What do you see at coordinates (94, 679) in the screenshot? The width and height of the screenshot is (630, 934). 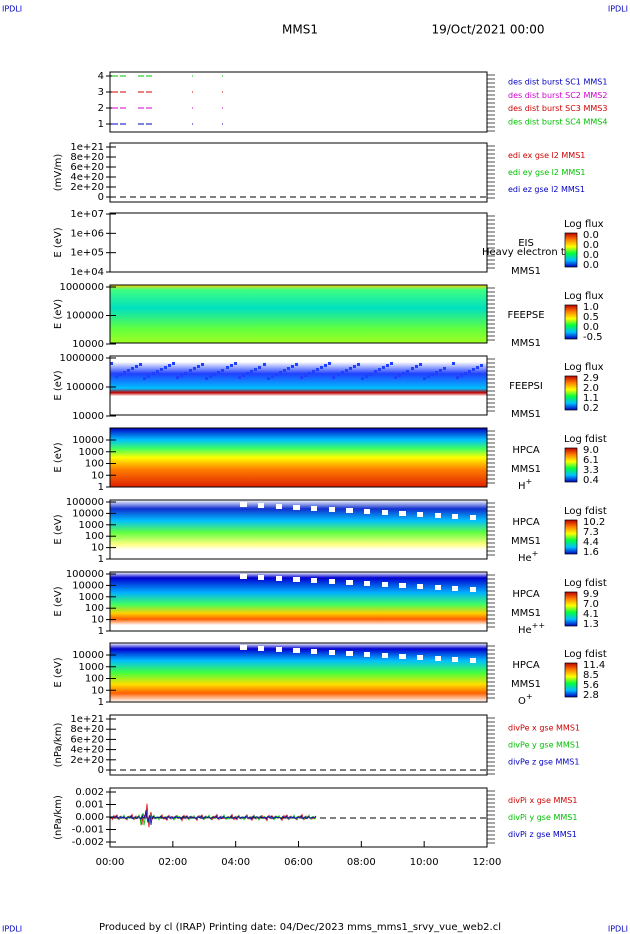 I see `y-tick-label: 100` at bounding box center [94, 679].